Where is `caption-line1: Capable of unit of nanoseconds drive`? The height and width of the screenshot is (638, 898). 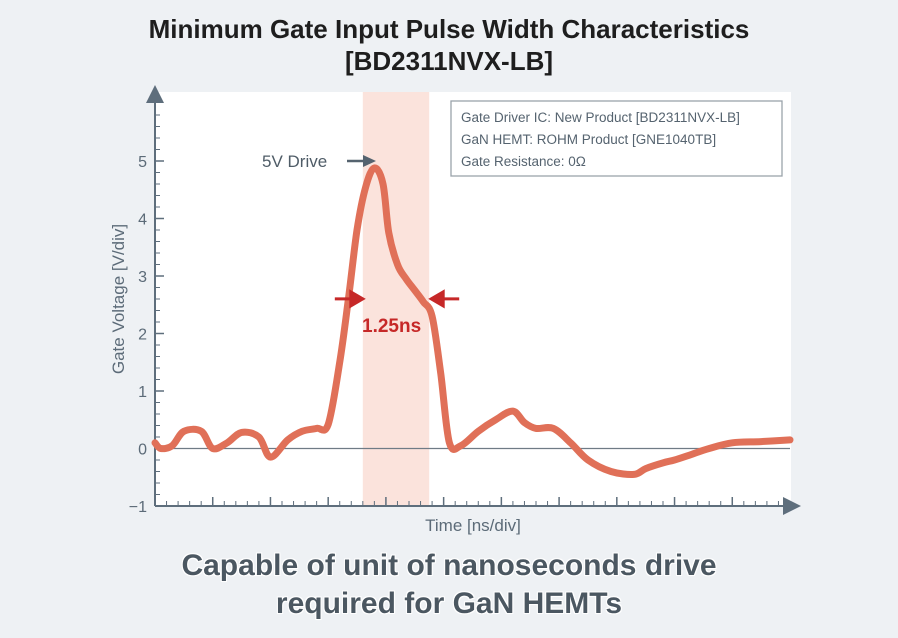 caption-line1: Capable of unit of nanoseconds drive is located at coordinates (449, 565).